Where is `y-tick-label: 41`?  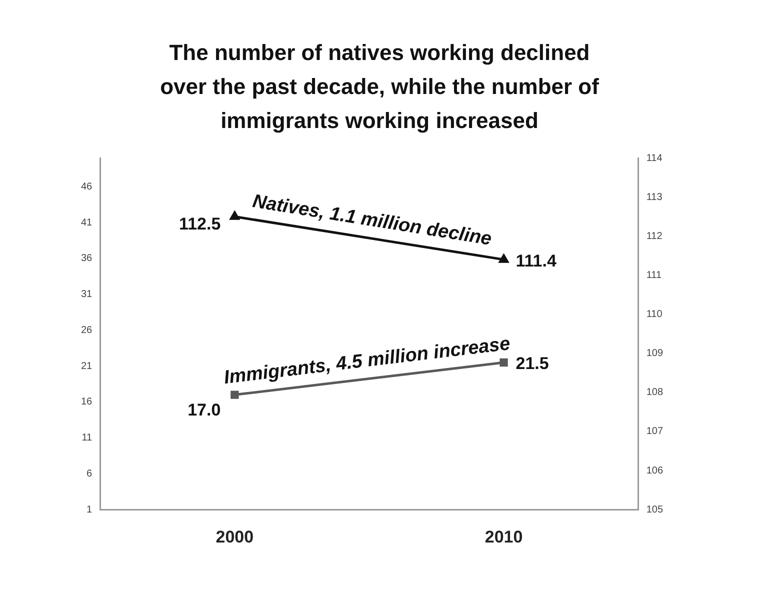 y-tick-label: 41 is located at coordinates (87, 222).